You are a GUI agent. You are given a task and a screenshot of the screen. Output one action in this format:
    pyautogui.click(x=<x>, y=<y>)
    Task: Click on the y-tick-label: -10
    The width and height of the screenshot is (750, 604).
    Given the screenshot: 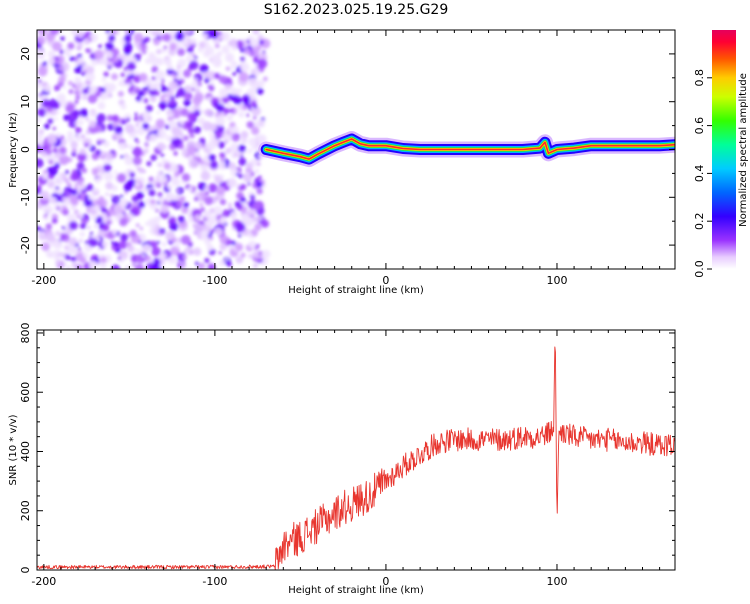 What is the action you would take?
    pyautogui.click(x=25, y=197)
    